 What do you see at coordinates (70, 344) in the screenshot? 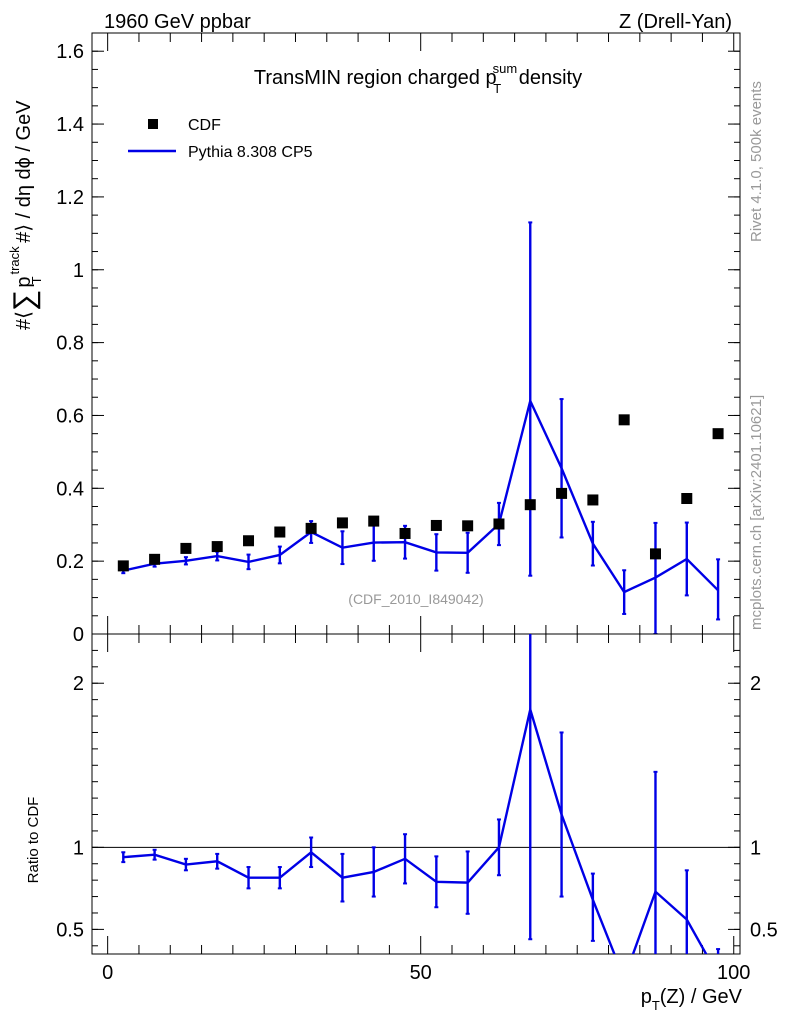
I see `main-y-tick-label: 0.8` at bounding box center [70, 344].